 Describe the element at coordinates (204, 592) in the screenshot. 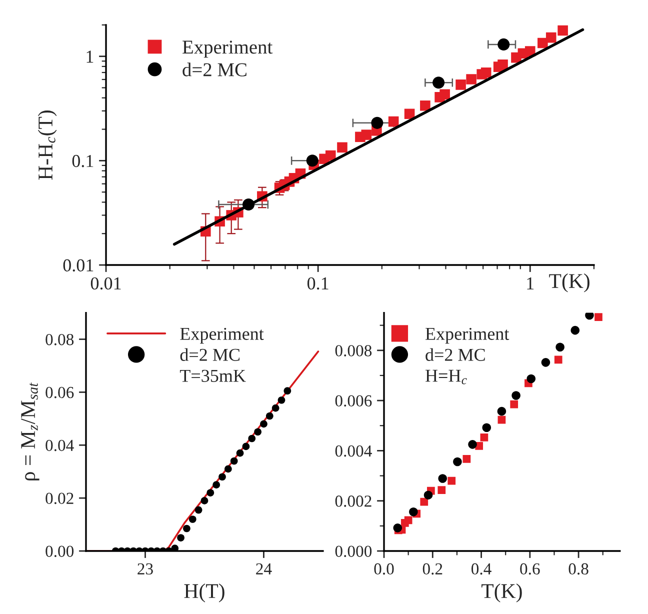

I see `x-axis-title: H(T)` at that location.